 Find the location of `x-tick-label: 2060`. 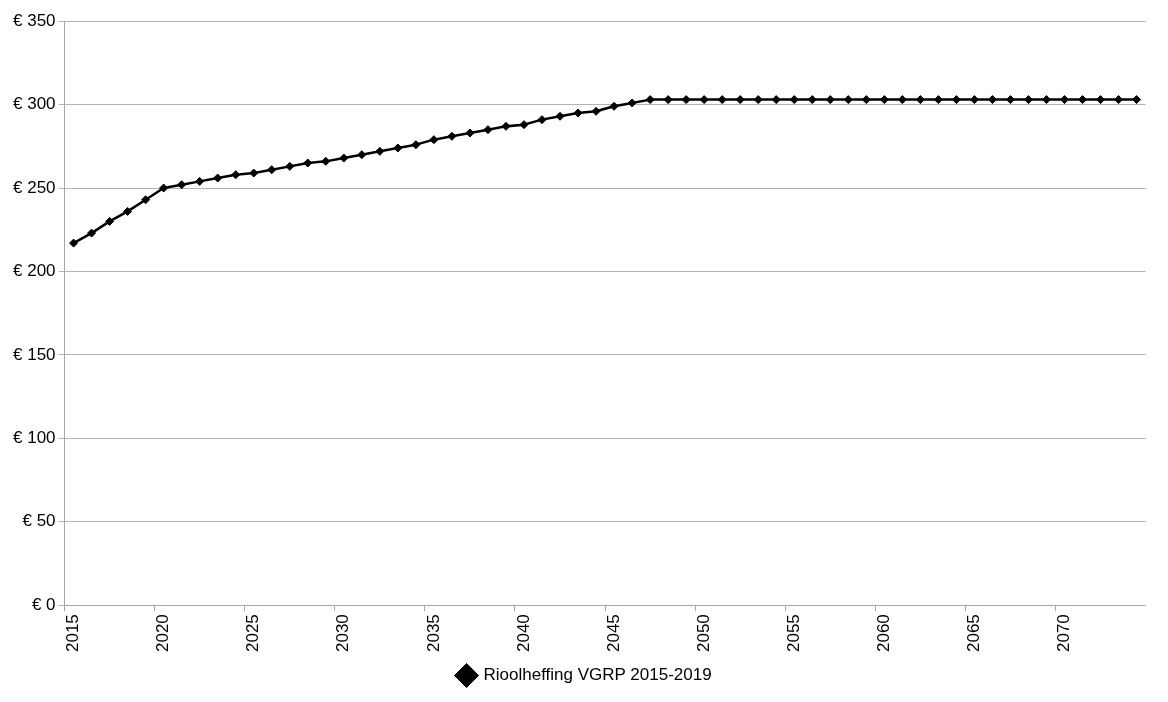

x-tick-label: 2060 is located at coordinates (884, 633).